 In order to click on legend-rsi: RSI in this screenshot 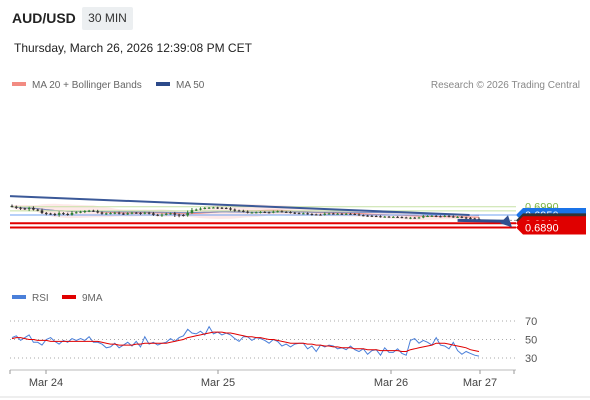, I will do `click(30, 298)`.